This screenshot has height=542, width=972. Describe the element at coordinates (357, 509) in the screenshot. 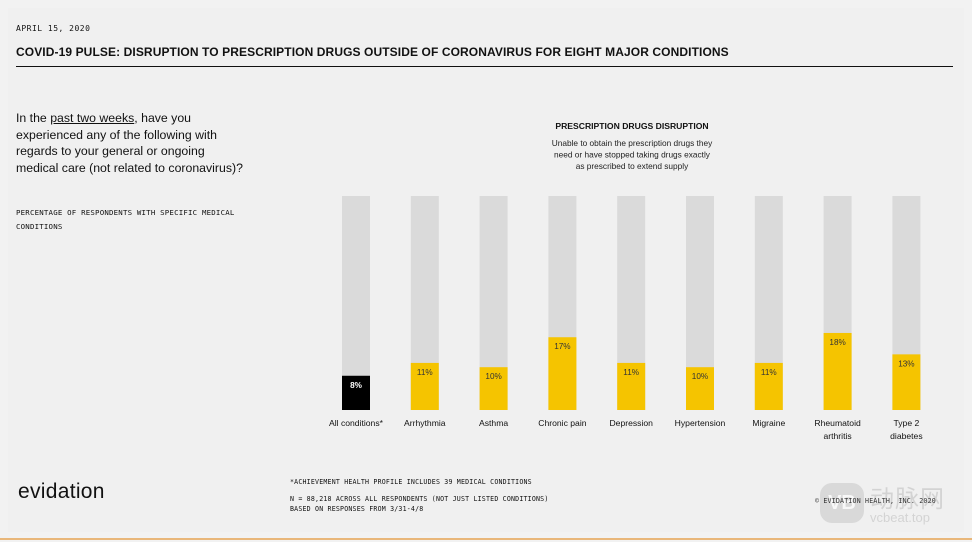

I see `footnote-date-range: BASED ON RESPONSES FROM 3/31-4/8` at that location.